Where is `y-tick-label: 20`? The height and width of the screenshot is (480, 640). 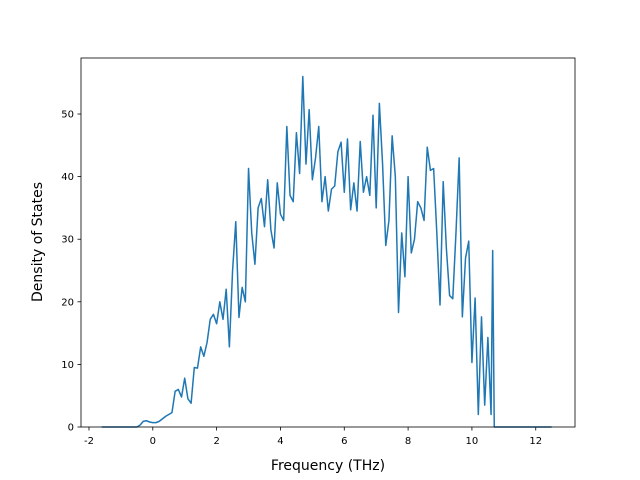
y-tick-label: 20 is located at coordinates (67, 302).